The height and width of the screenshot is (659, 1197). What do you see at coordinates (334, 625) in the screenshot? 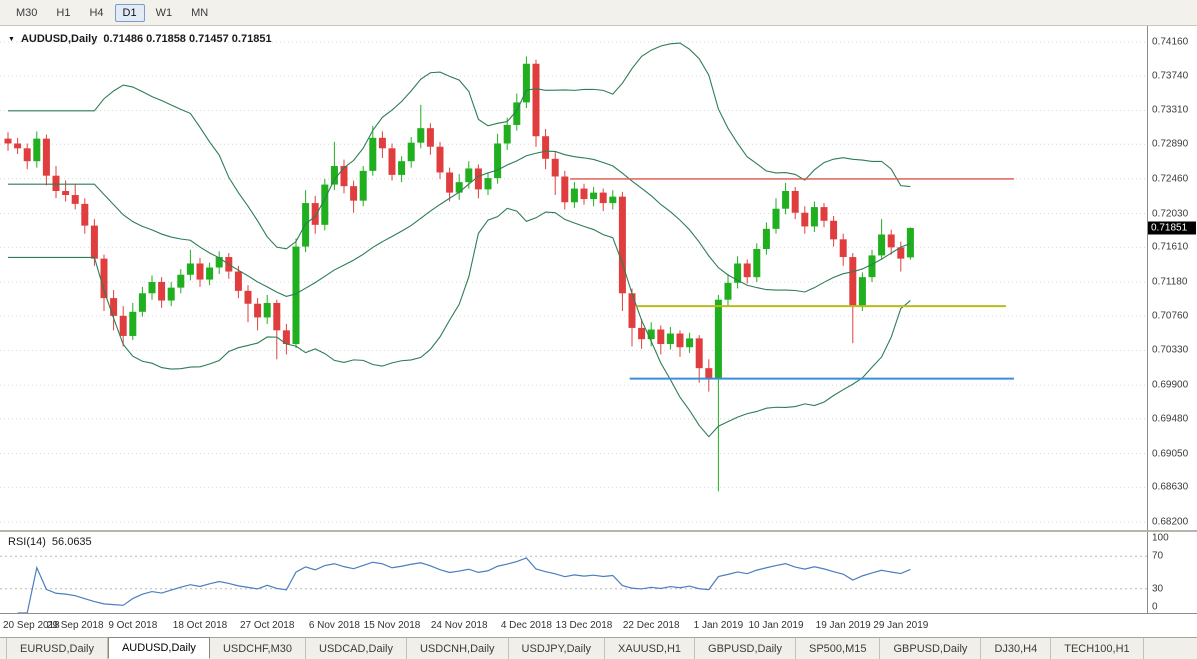
I see `time-axis-label: 6 Nov 2018` at bounding box center [334, 625].